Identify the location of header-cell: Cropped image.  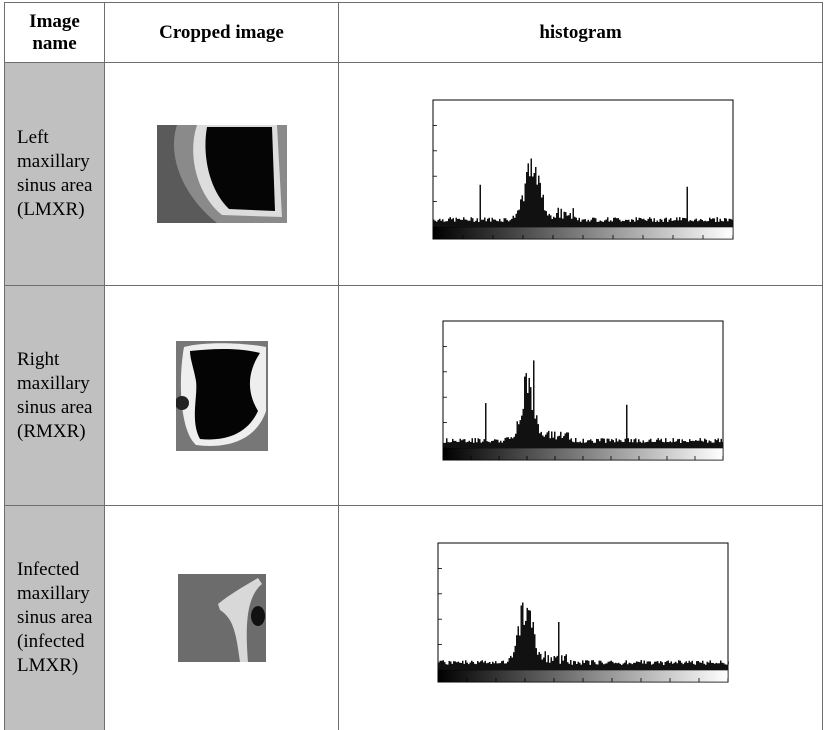
(221, 32).